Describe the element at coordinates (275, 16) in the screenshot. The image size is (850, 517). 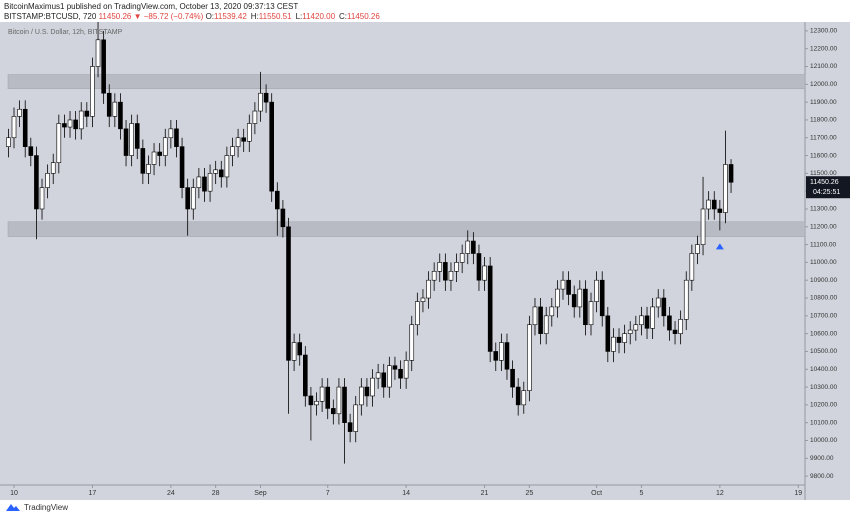
I see `ohlc-value: 11550.51` at that location.